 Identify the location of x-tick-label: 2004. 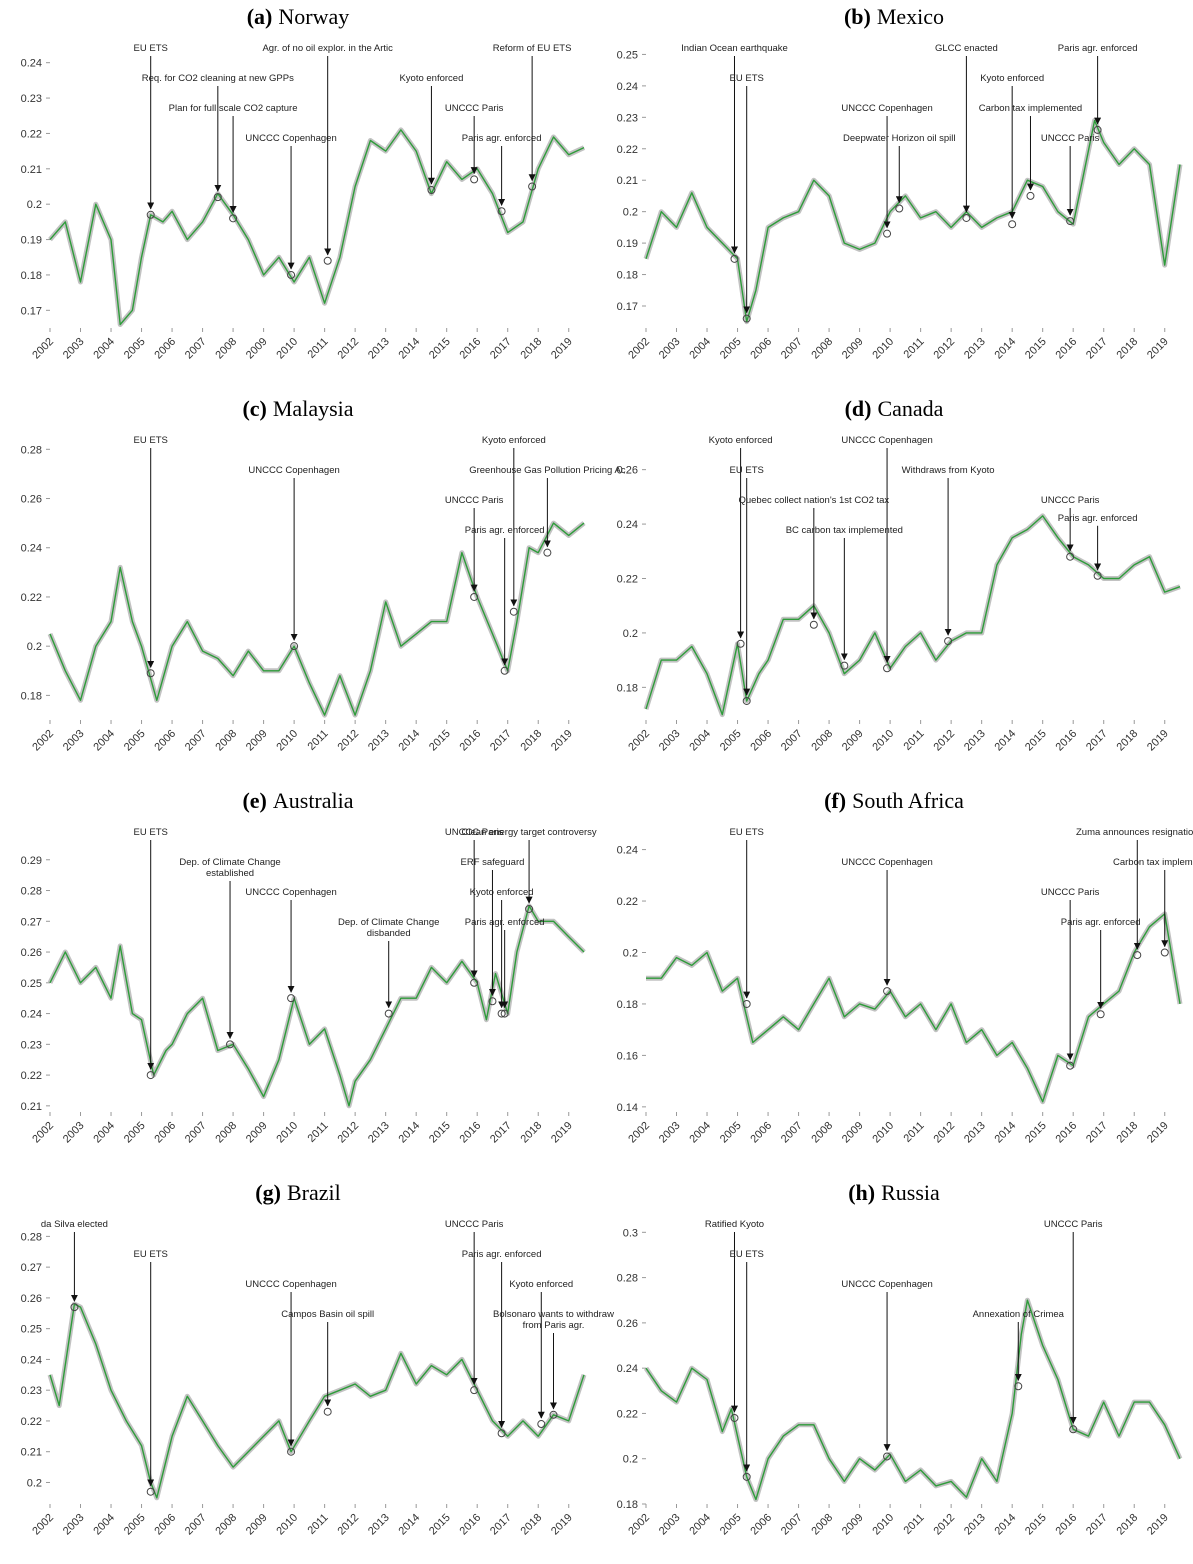
(700, 1525).